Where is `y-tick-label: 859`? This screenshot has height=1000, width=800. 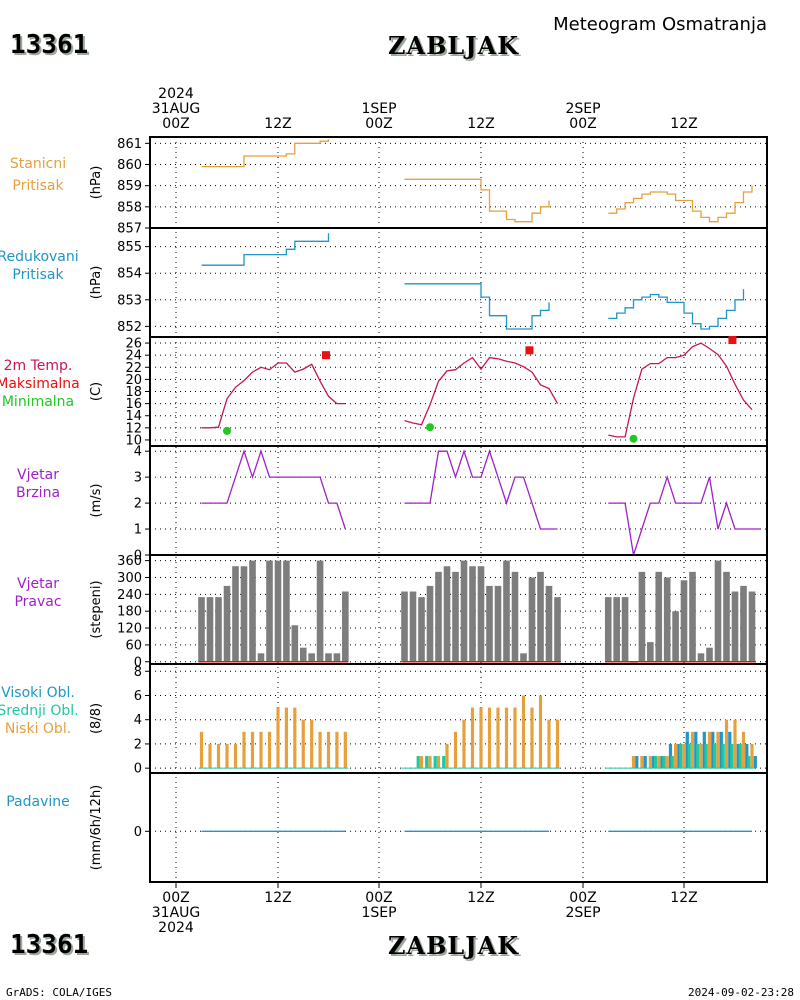 y-tick-label: 859 is located at coordinates (129, 186).